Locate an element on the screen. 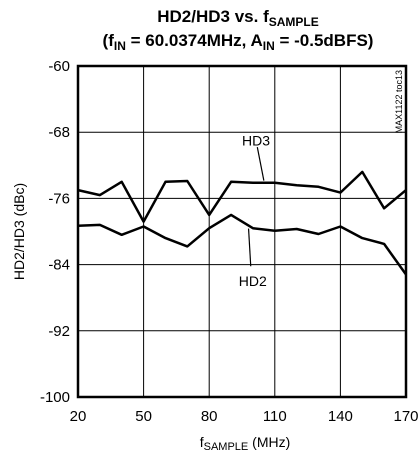 The height and width of the screenshot is (458, 420). x-axis-label: fSAMPLE (MHz) is located at coordinates (245, 443).